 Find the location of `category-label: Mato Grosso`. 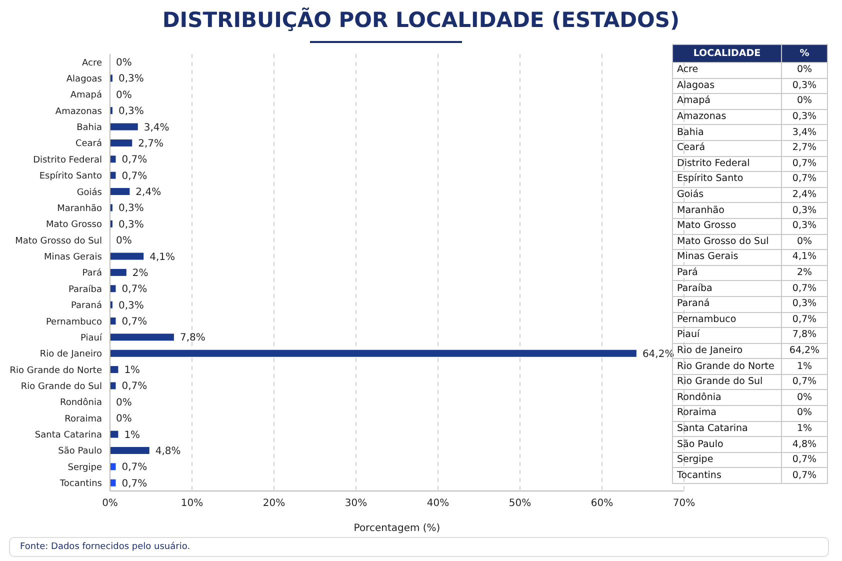

category-label: Mato Grosso is located at coordinates (706, 226).